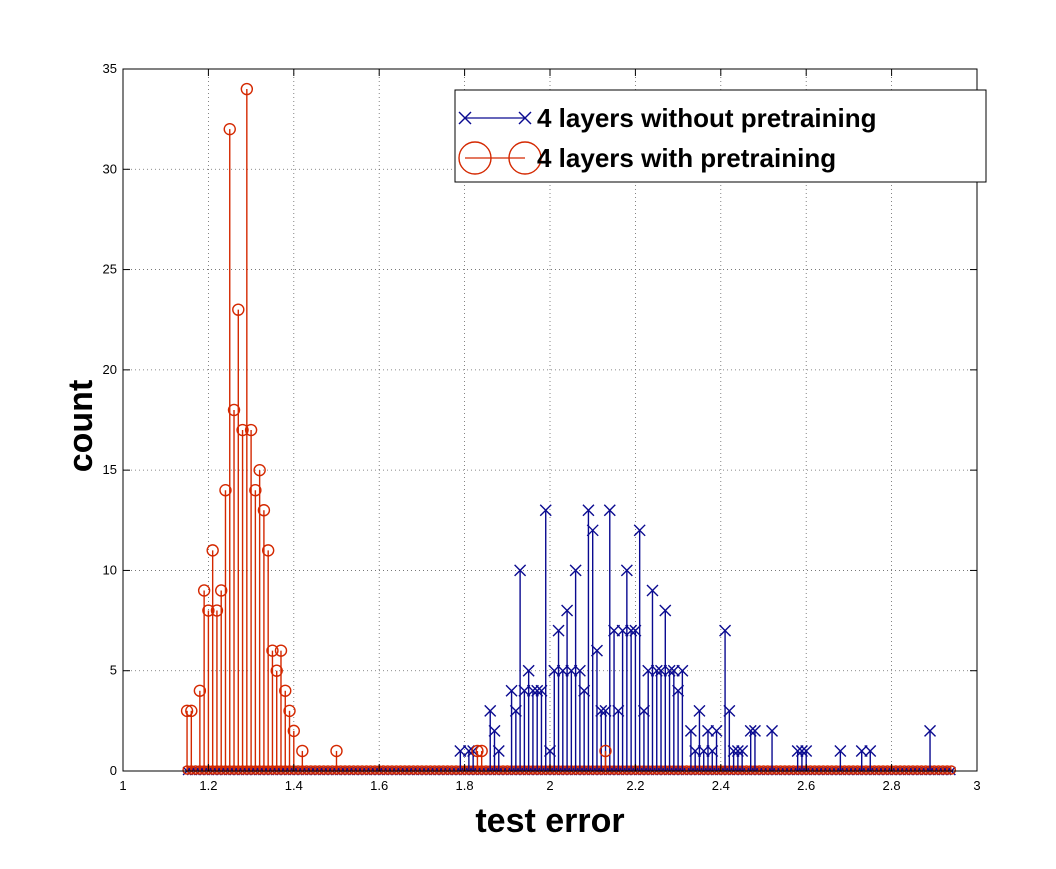 Image resolution: width=1056 pixels, height=869 pixels. I want to click on x-axis-title: test error, so click(549, 821).